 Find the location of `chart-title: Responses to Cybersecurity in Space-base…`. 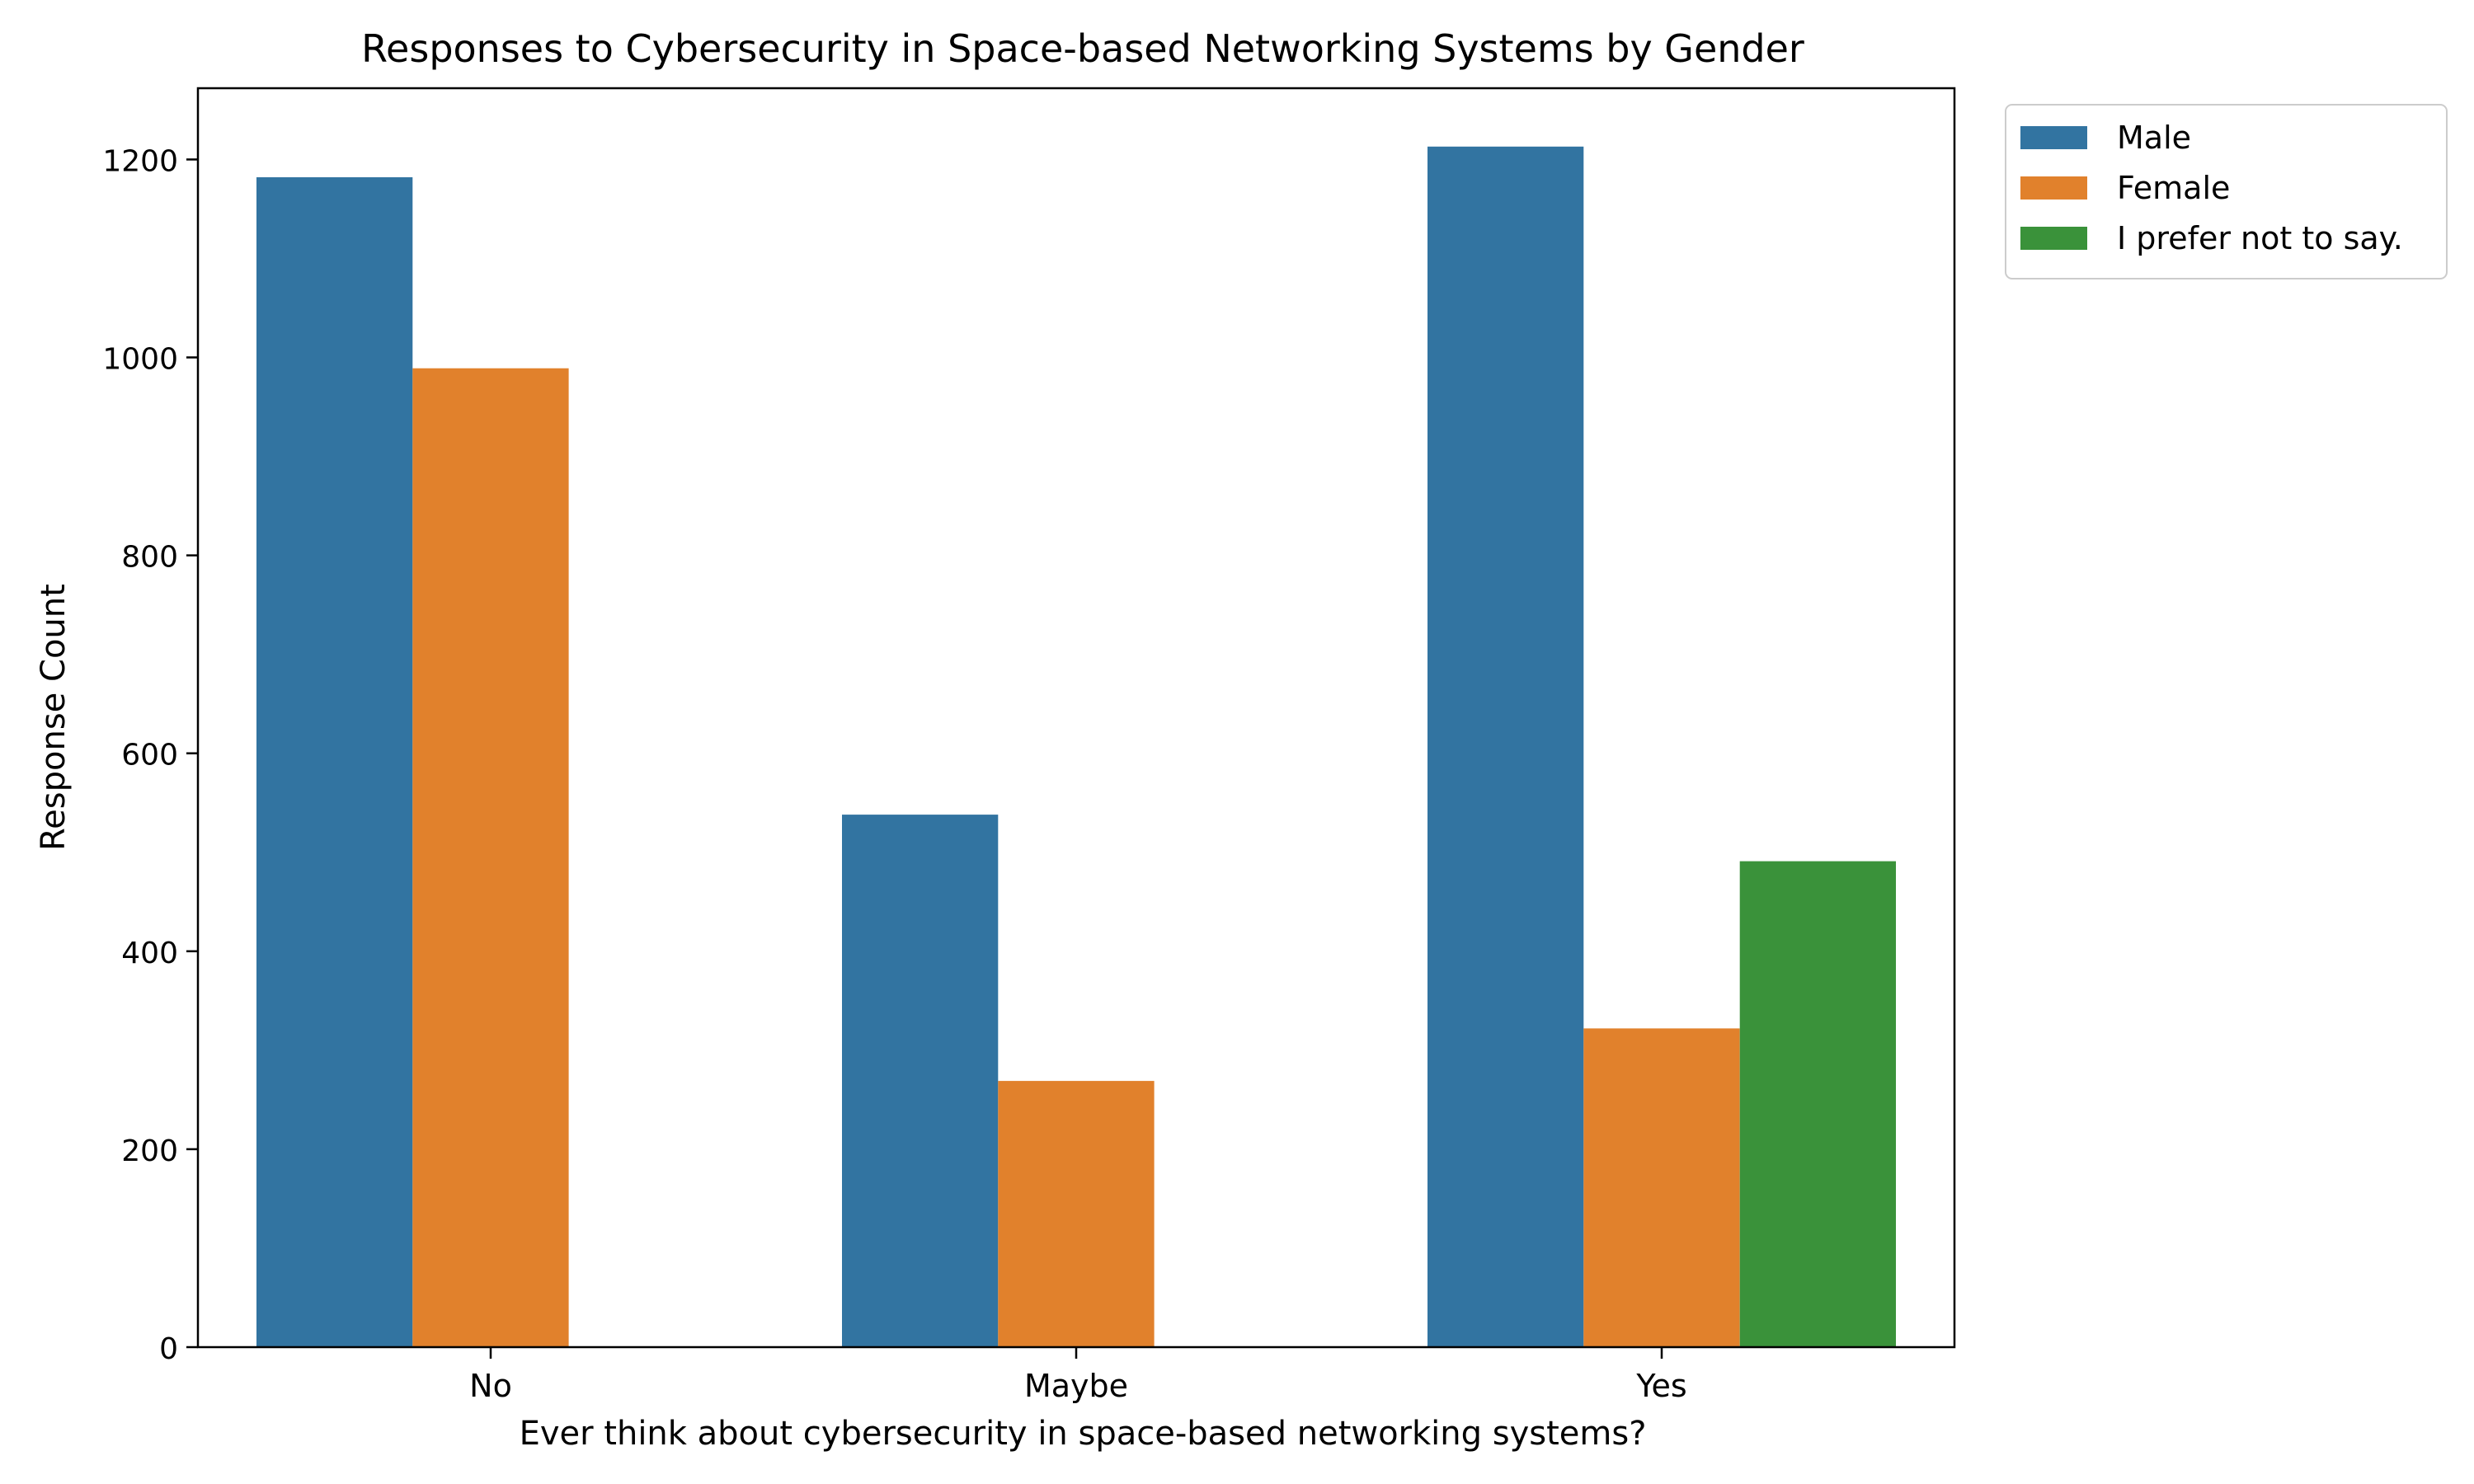

chart-title: Responses to Cybersecurity in Space-base… is located at coordinates (1082, 48).